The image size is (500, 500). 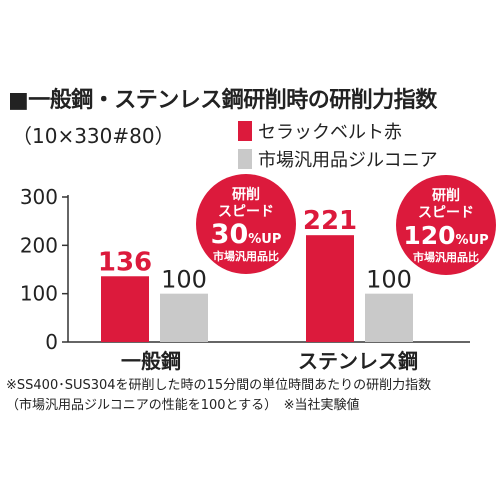 I want to click on badge-value: 30%UP, so click(x=246, y=234).